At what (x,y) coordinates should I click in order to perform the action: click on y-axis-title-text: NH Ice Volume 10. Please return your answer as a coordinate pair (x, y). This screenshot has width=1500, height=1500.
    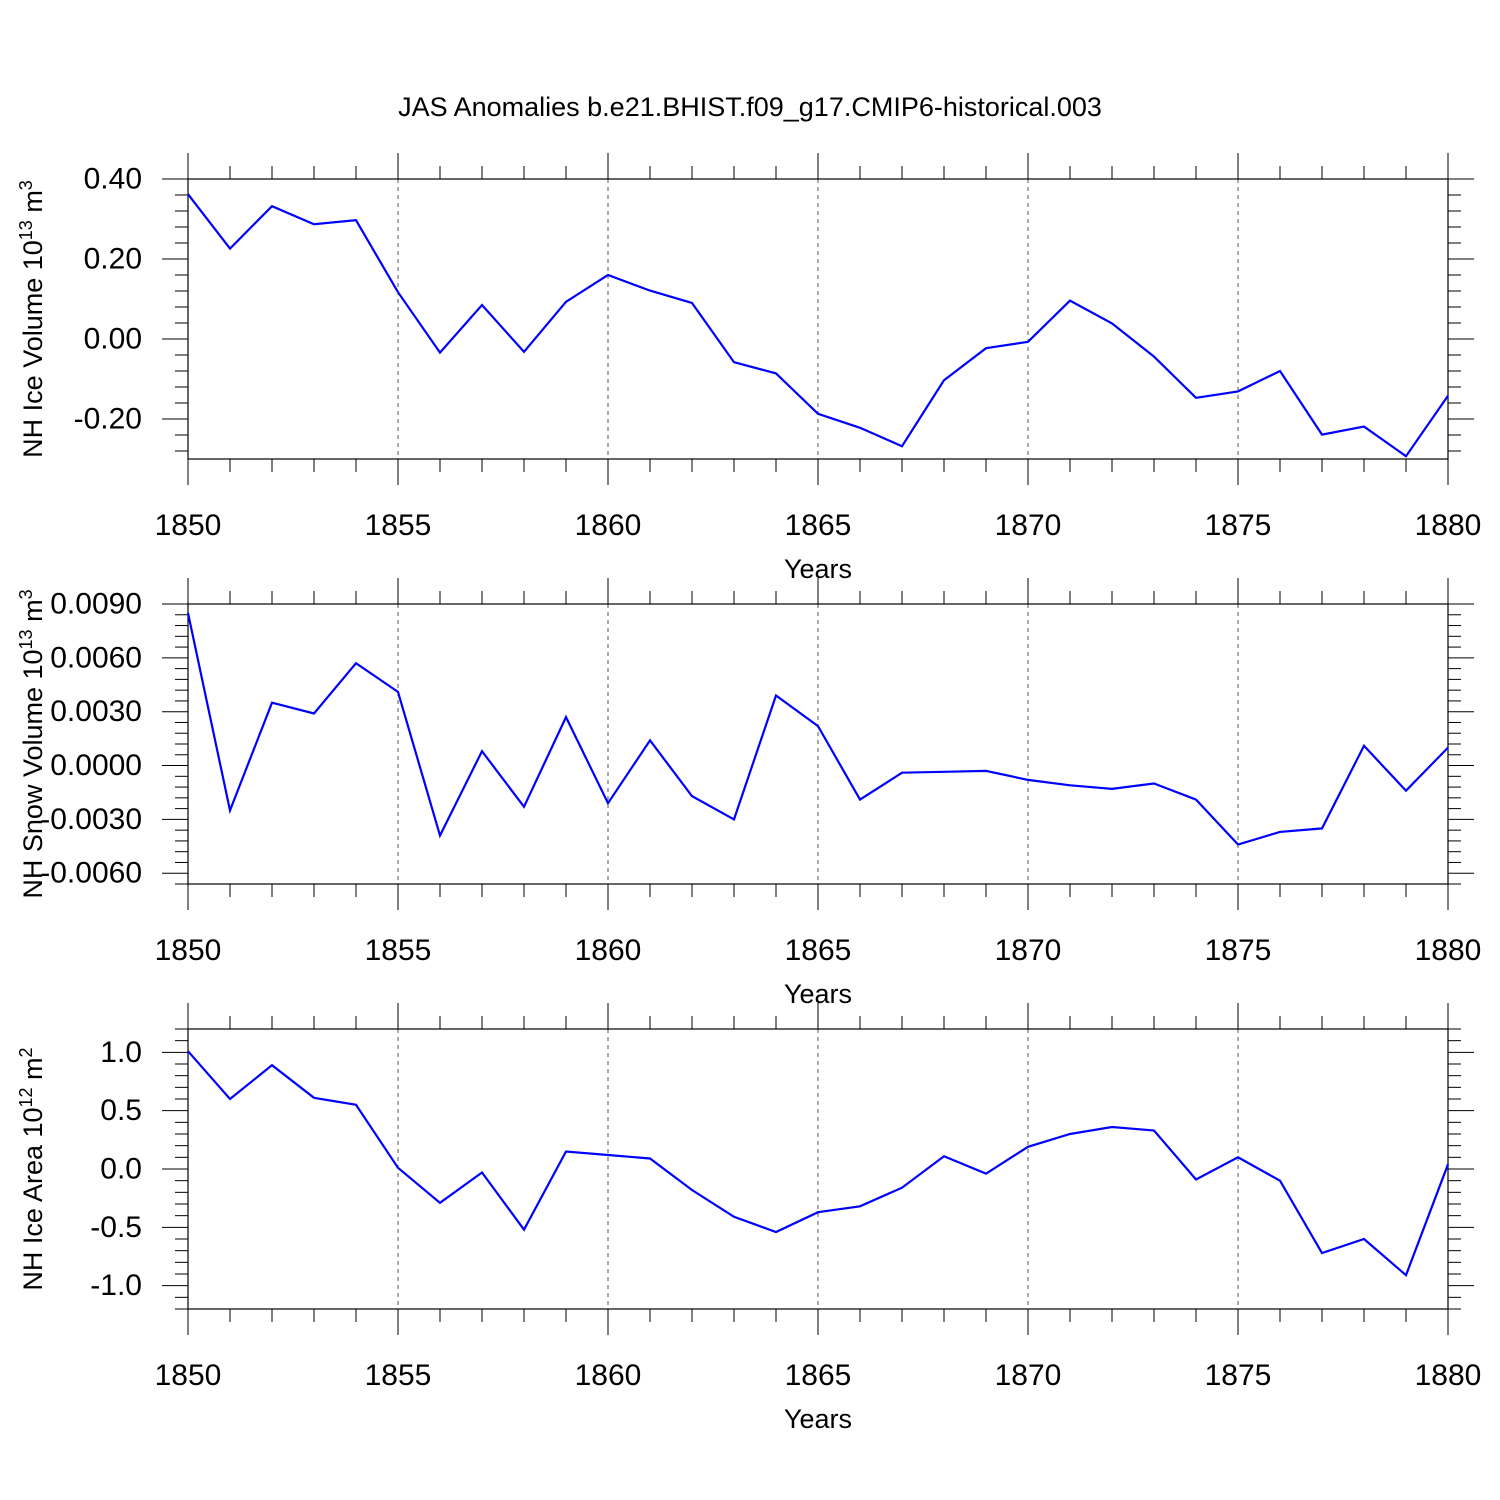
    Looking at the image, I should click on (33, 349).